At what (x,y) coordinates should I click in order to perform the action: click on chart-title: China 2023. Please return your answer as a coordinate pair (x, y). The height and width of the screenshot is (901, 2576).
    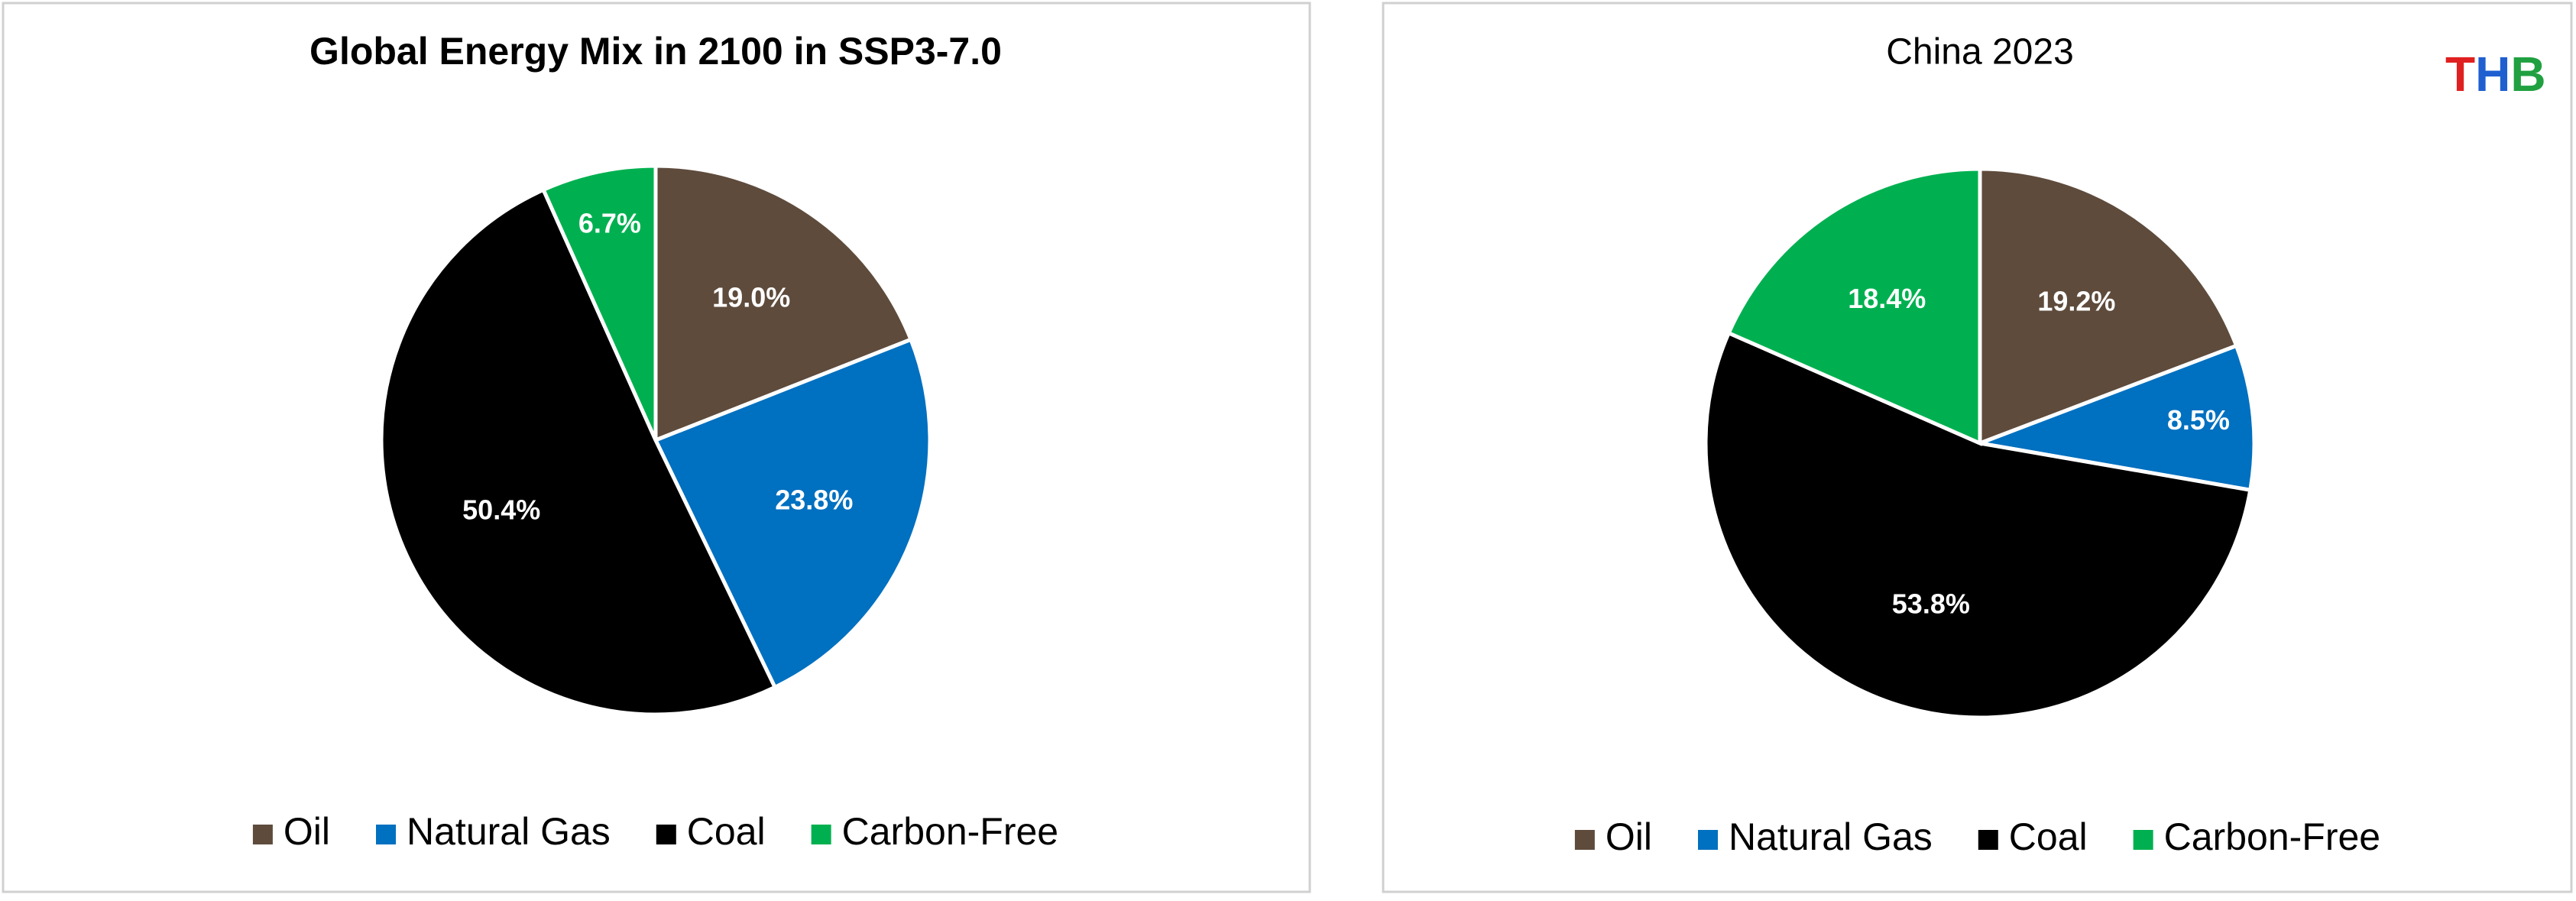
    Looking at the image, I should click on (1980, 53).